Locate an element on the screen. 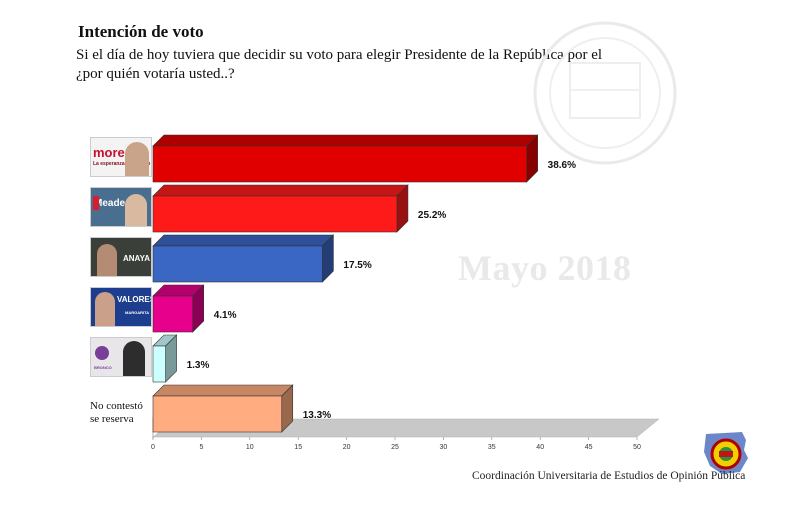  party-logo-icon is located at coordinates (102, 353).